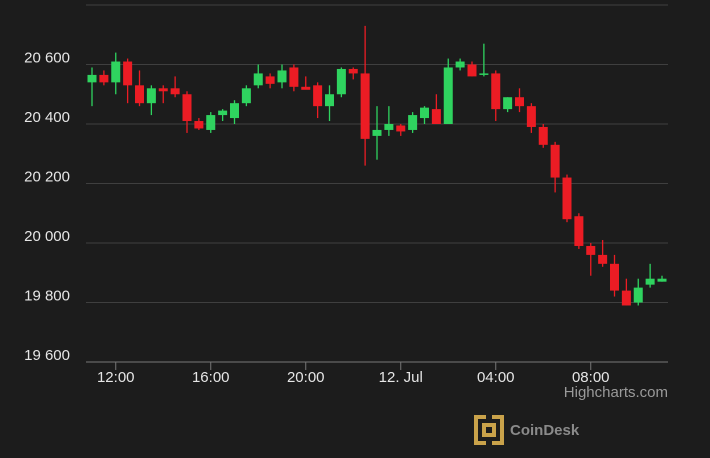  Describe the element at coordinates (496, 377) in the screenshot. I see `x-tick-label: 04:00` at that location.